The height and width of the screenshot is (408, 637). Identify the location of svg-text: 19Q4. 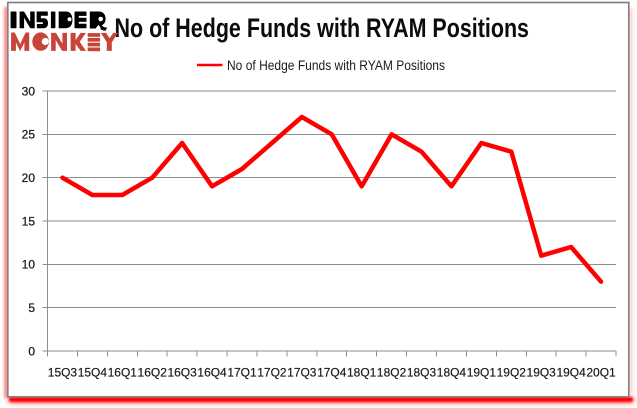
(571, 372).